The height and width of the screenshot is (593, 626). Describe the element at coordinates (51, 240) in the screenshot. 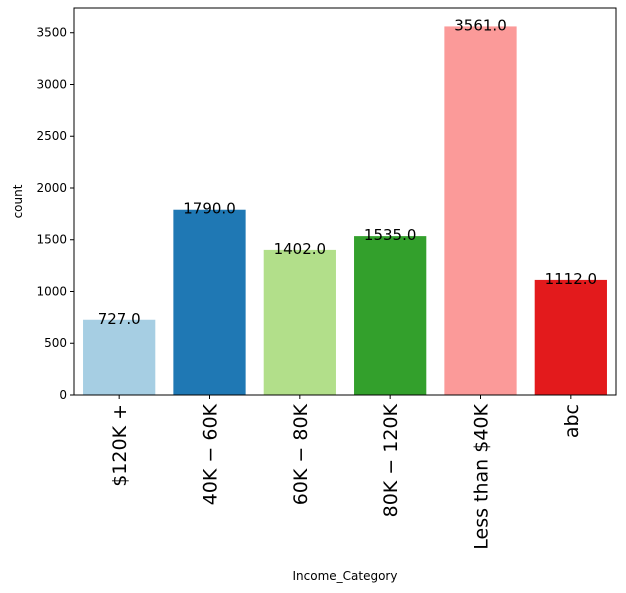

I see `y-tick-label: 1500` at that location.